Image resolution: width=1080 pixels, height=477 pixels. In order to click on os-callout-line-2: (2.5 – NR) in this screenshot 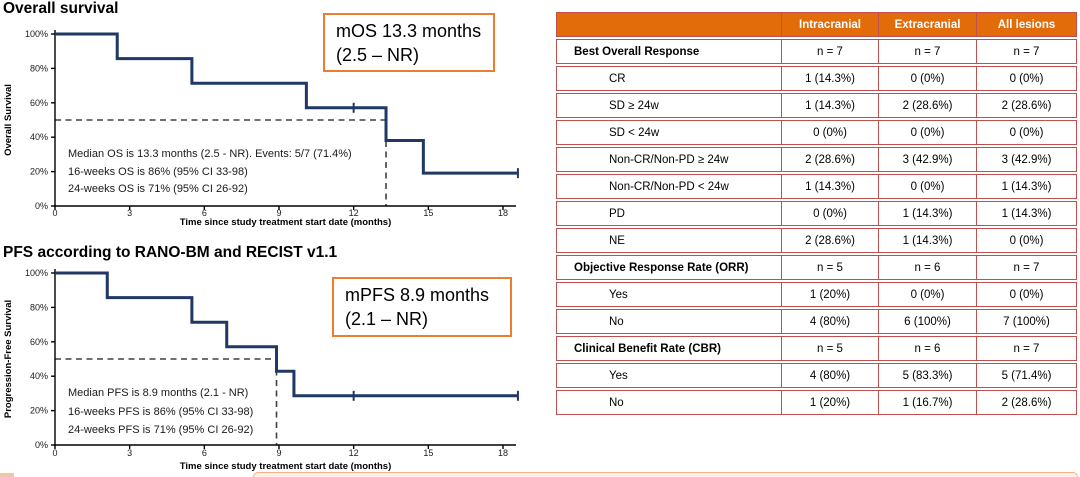, I will do `click(378, 55)`.